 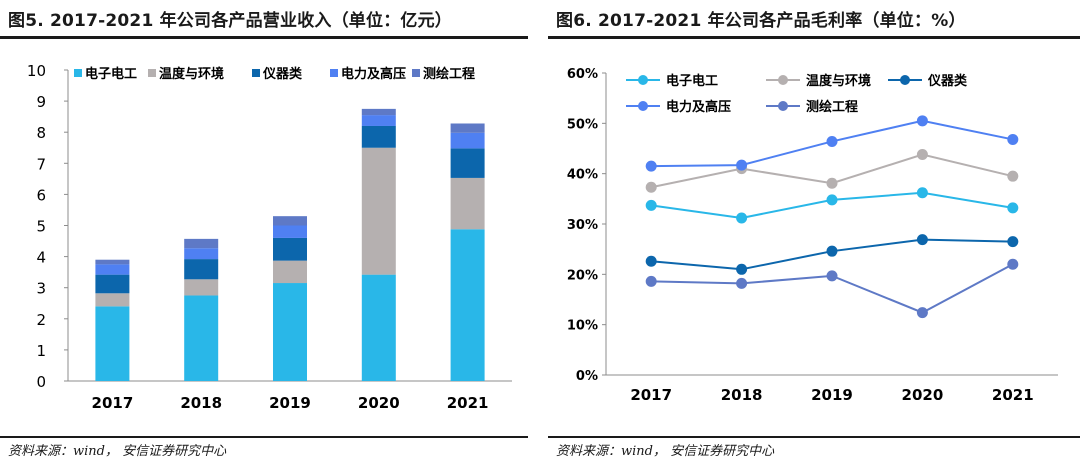 I want to click on x-tick-label: 2020, so click(x=923, y=395).